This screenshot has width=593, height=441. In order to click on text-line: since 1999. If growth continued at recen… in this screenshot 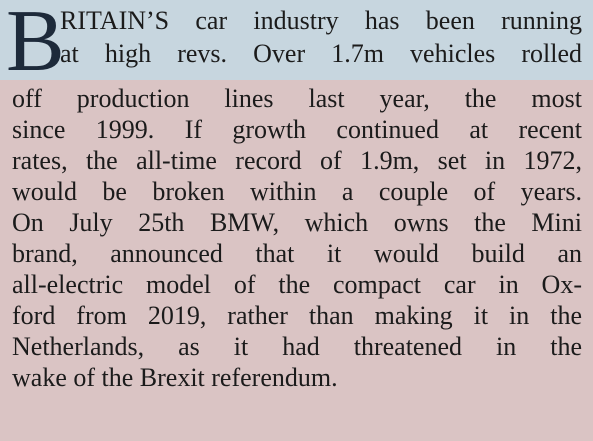, I will do `click(297, 129)`.